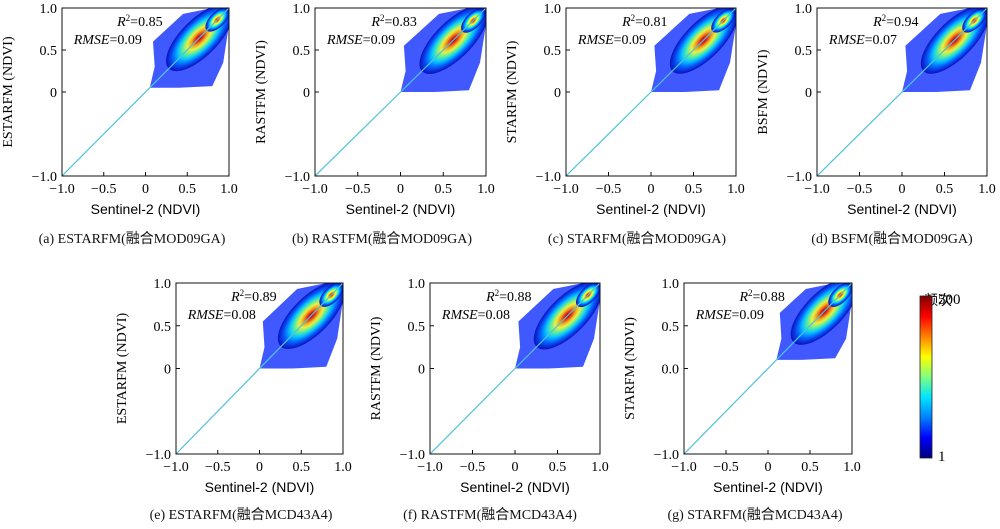 The width and height of the screenshot is (1000, 529). What do you see at coordinates (637, 239) in the screenshot?
I see `panel-caption: (c) STARFM(融合MOD09GA)` at bounding box center [637, 239].